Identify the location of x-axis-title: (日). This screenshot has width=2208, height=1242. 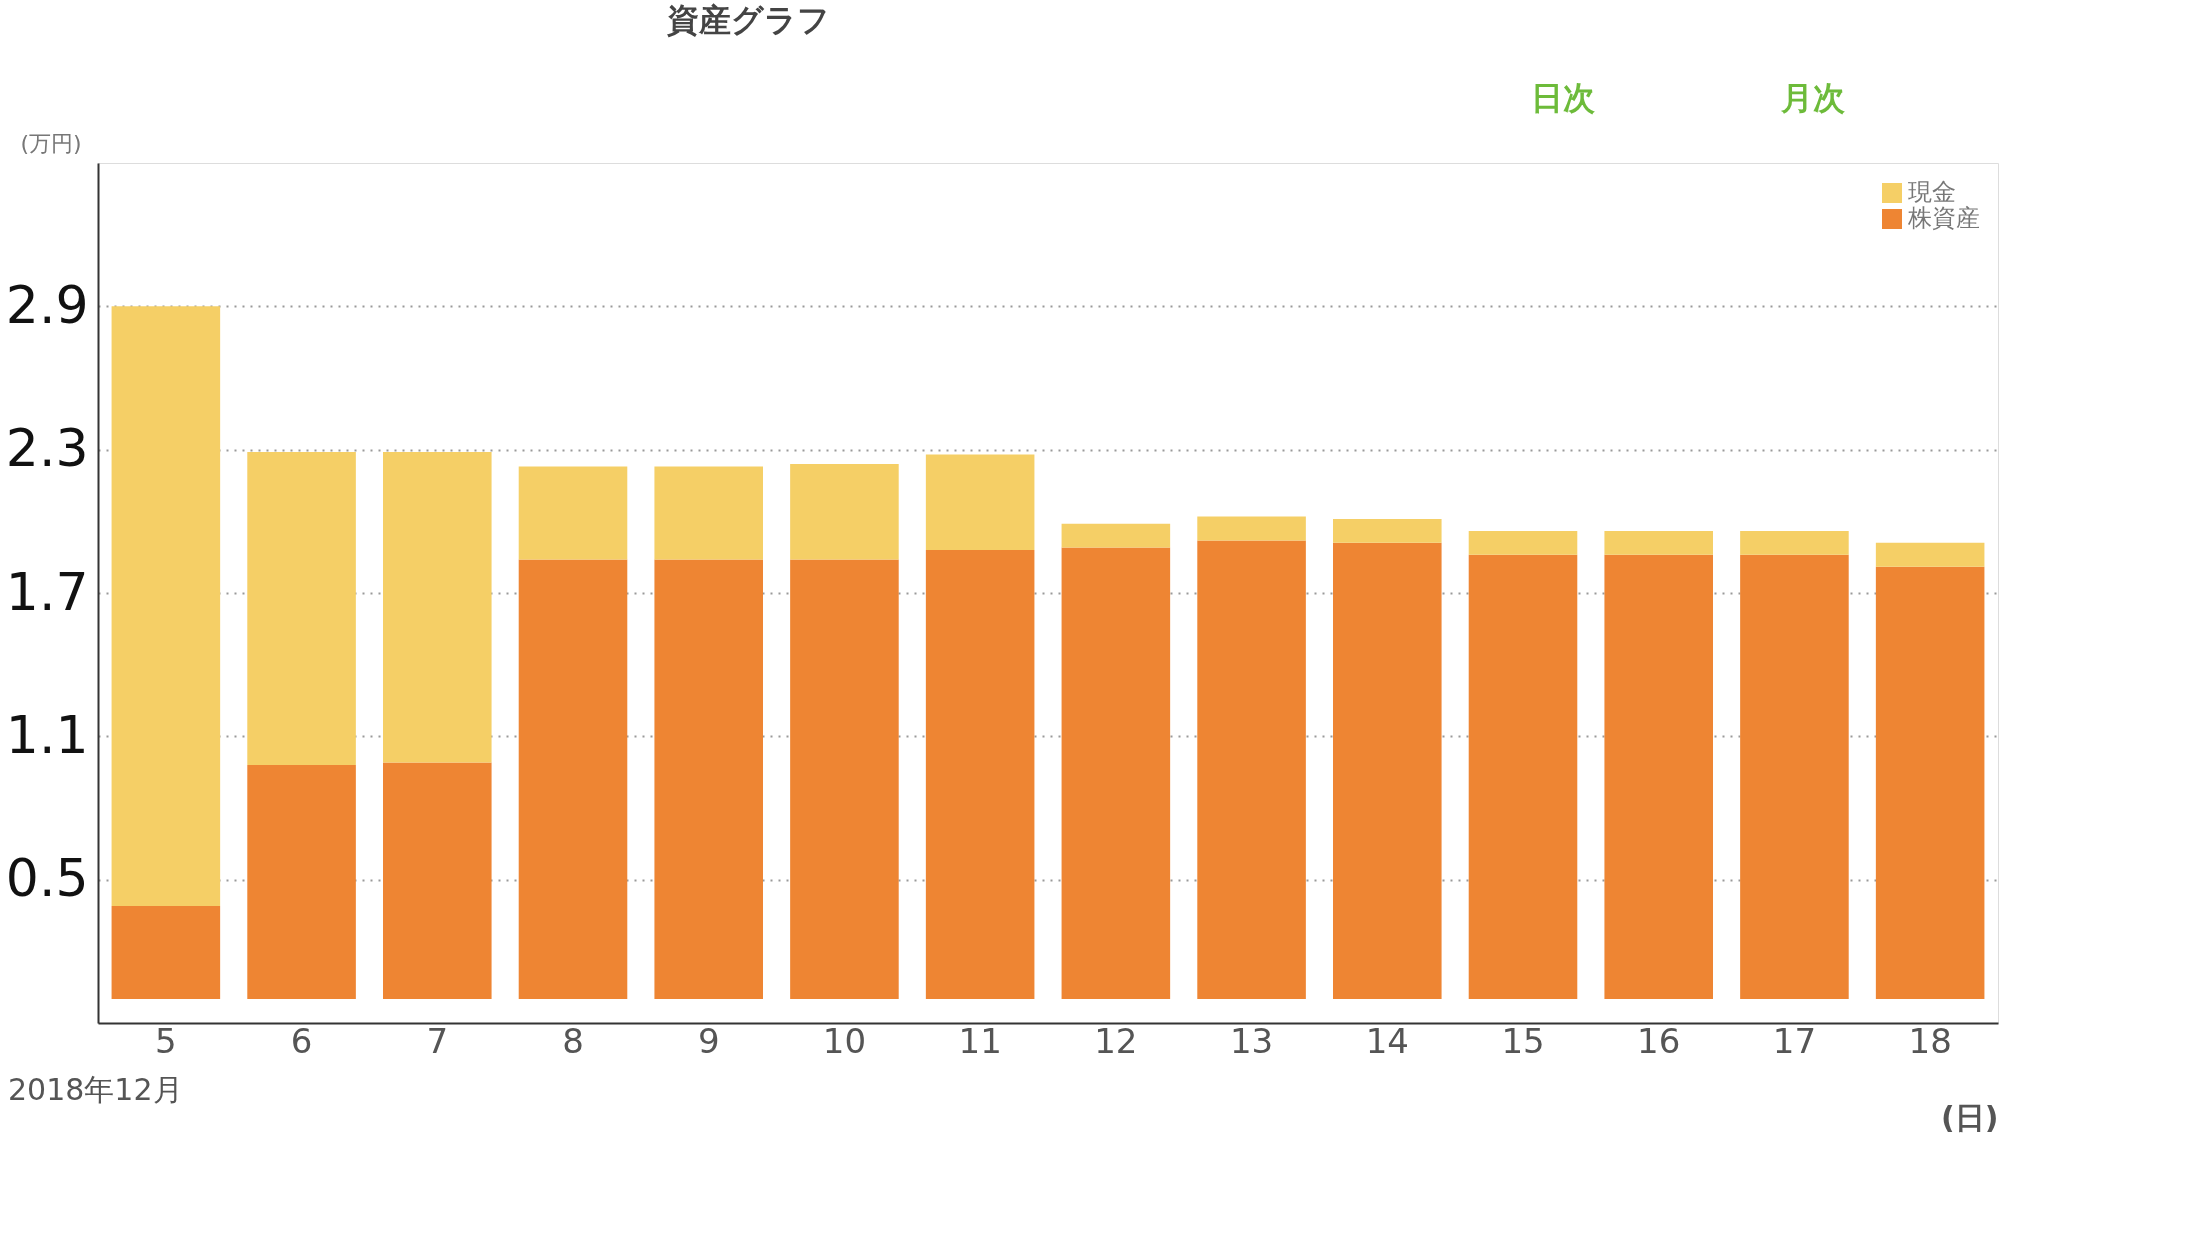
(1970, 1117).